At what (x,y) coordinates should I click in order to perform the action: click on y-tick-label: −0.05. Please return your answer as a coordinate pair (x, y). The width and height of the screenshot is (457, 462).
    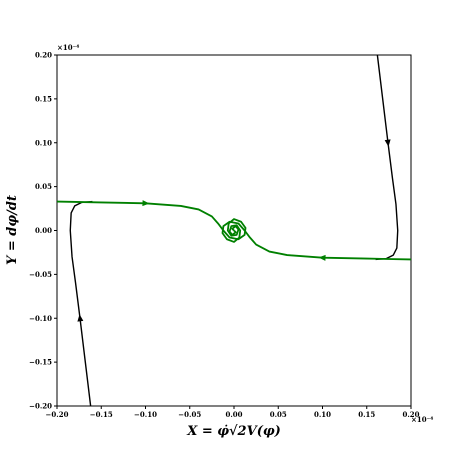
    Looking at the image, I should click on (40, 274).